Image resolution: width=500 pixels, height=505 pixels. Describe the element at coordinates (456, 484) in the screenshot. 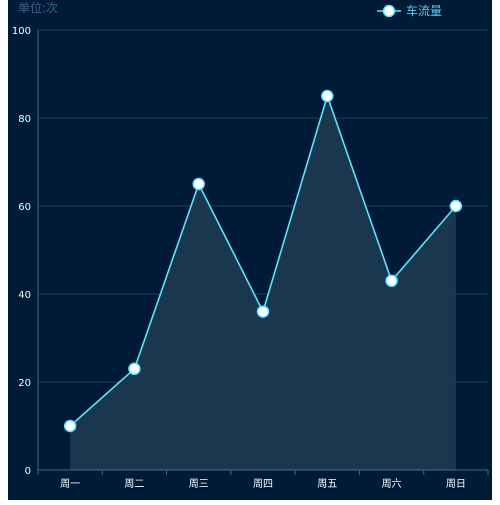

I see `x-tick-label: 周日` at that location.